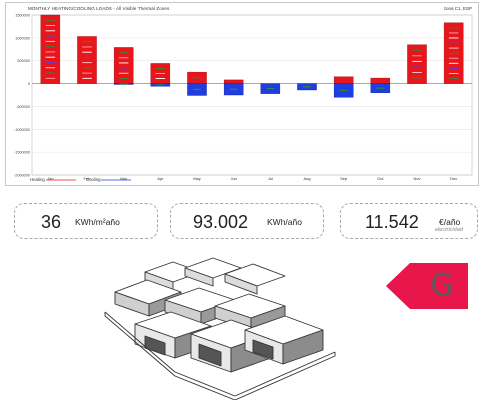 This screenshot has height=401, width=484. I want to click on x-tick-label: Dec, so click(453, 178).